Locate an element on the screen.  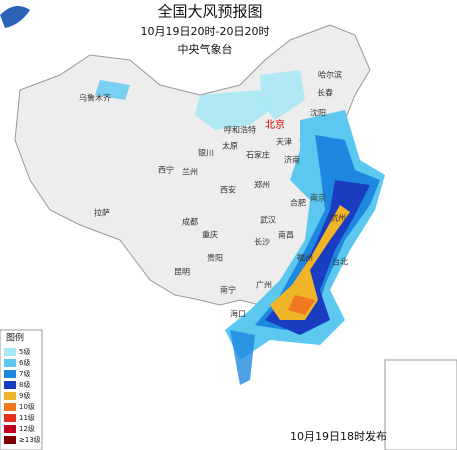
city-label: 成都 is located at coordinates (190, 222).